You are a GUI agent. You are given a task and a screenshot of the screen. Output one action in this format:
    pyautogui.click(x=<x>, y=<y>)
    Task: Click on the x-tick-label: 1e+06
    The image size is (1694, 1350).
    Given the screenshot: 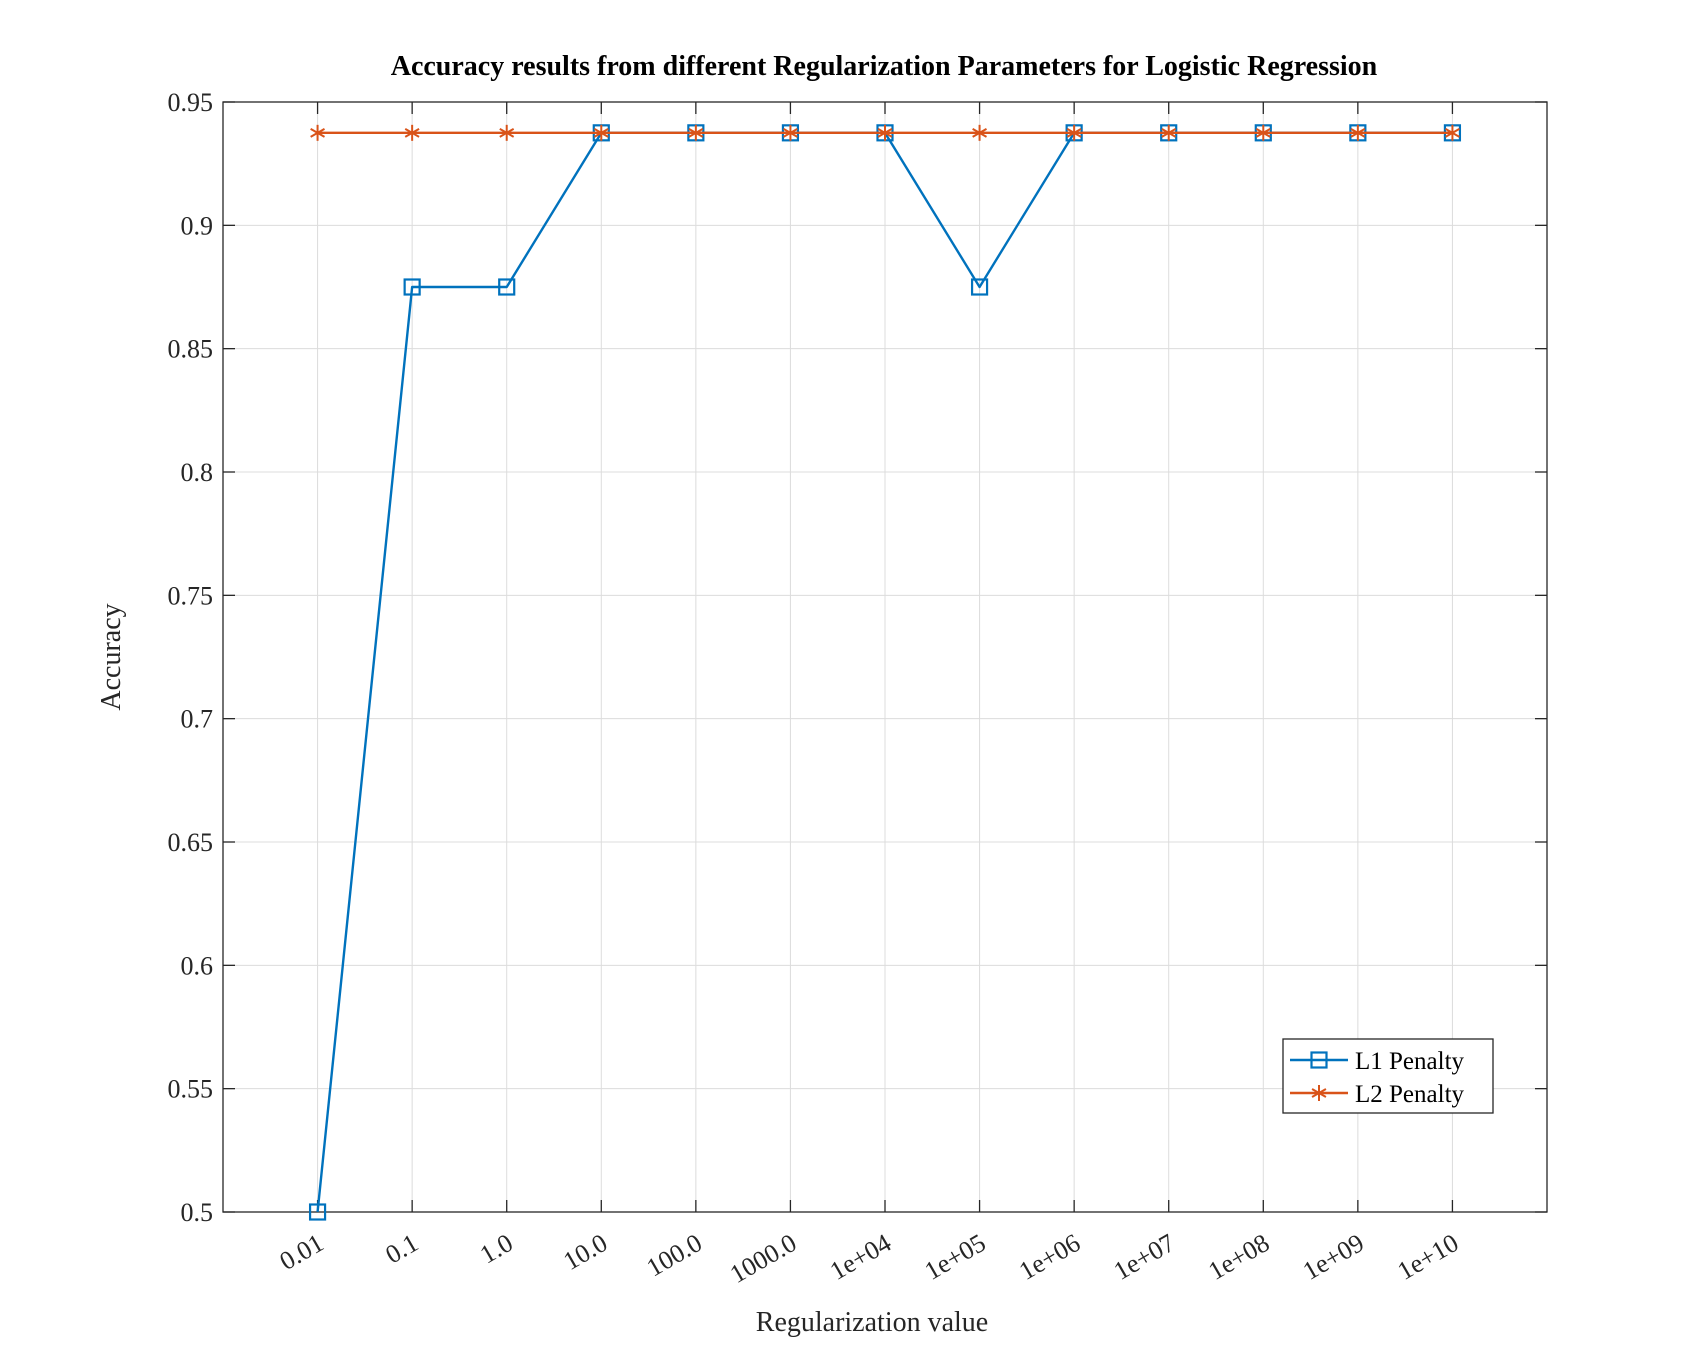 What is the action you would take?
    pyautogui.click(x=1049, y=1257)
    